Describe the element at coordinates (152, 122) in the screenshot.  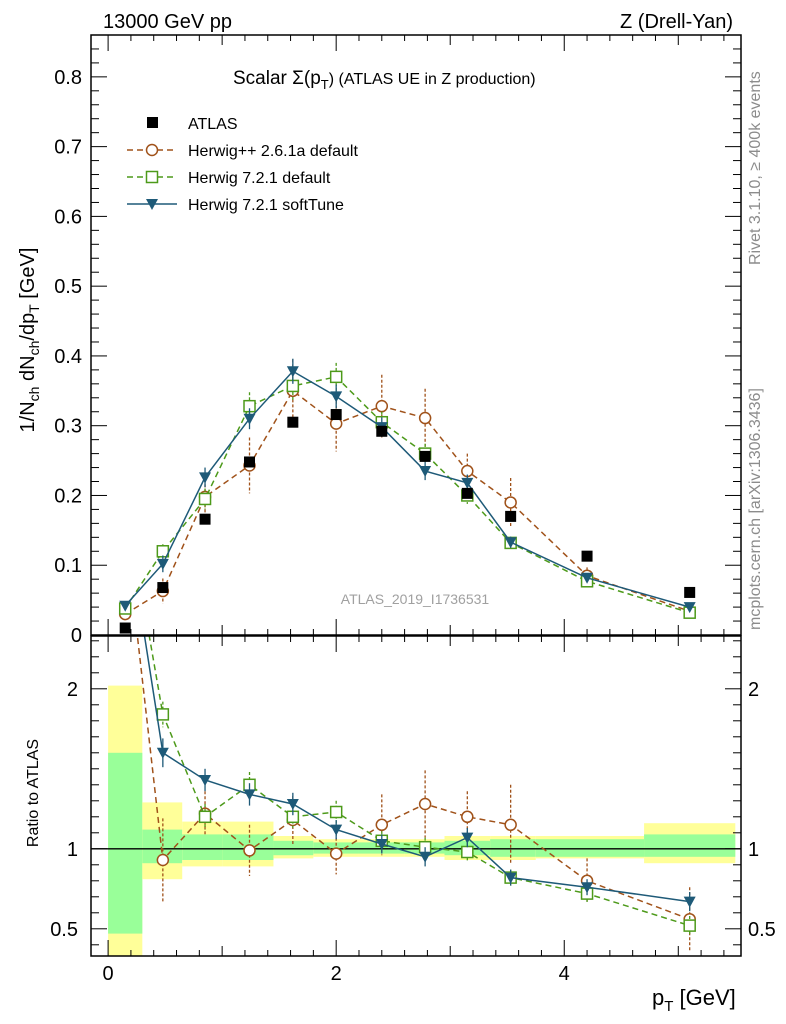
I see `legend-marker-atlas` at that location.